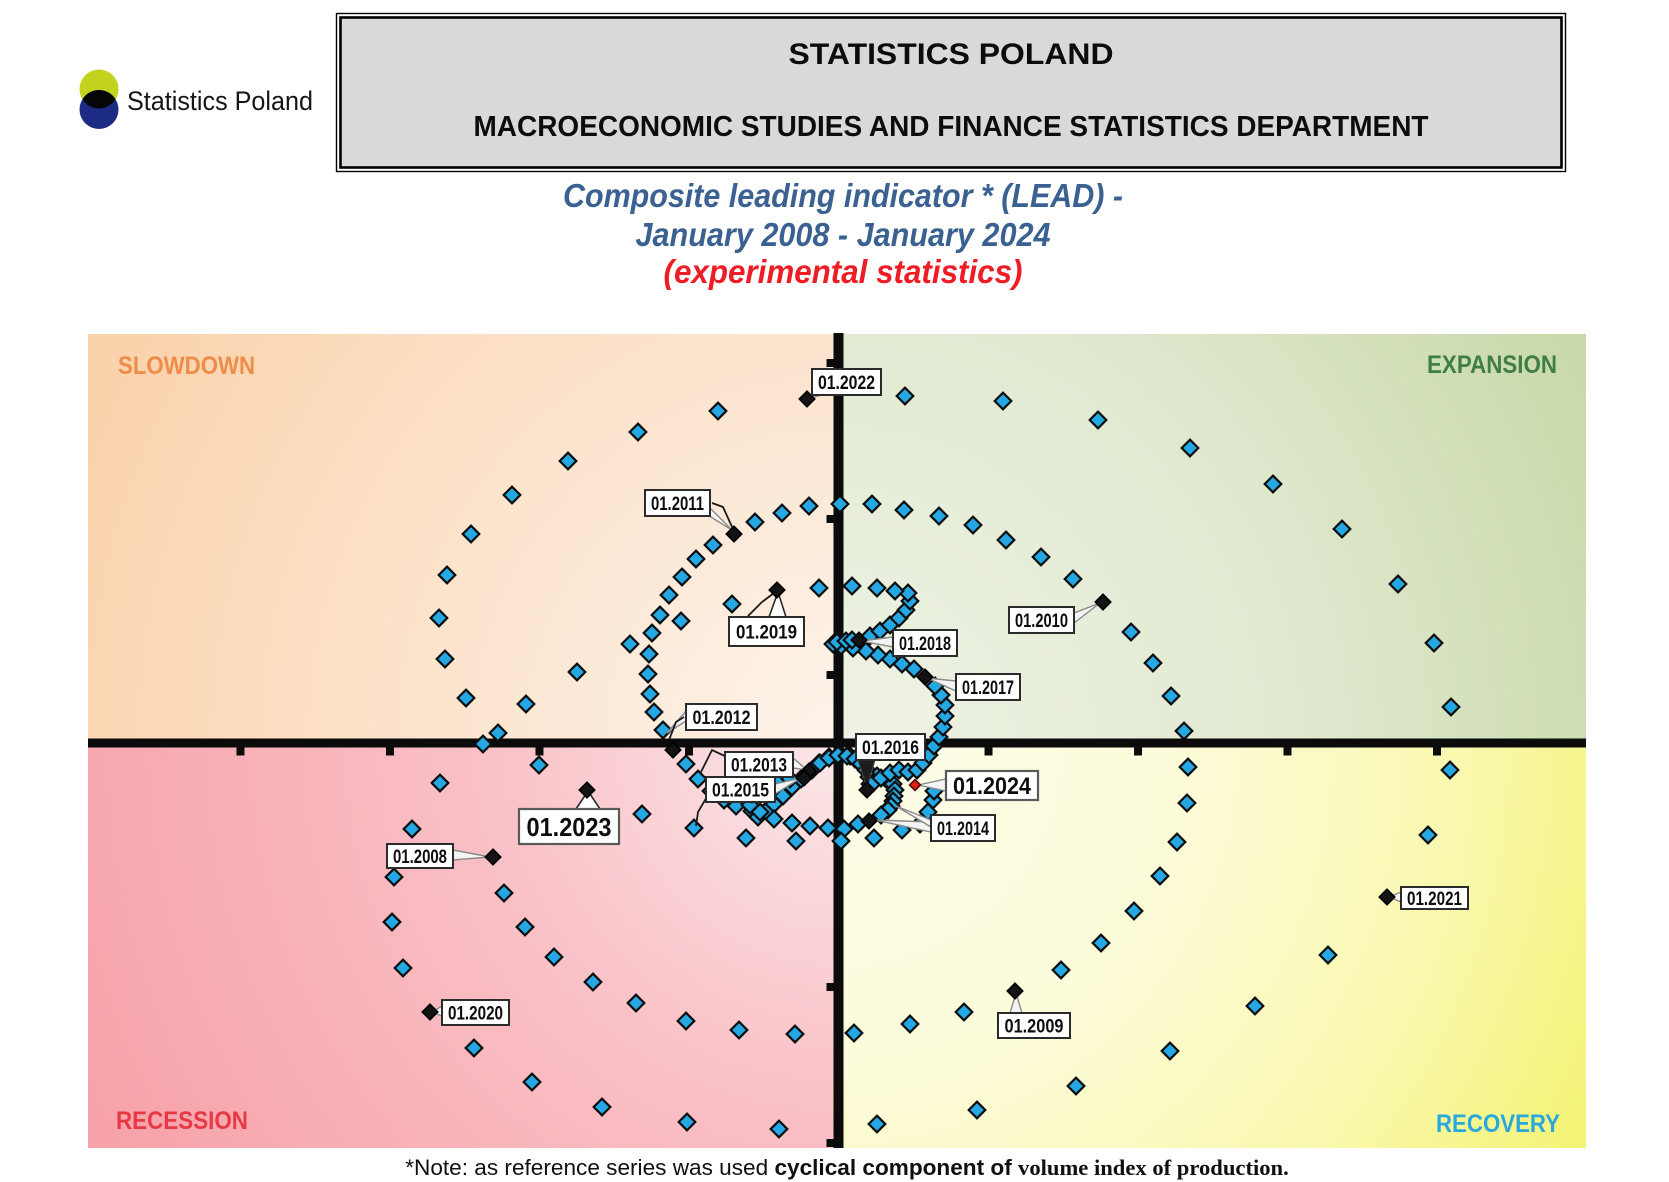 The width and height of the screenshot is (1669, 1182). I want to click on svg-text: 01.2024, so click(992, 786).